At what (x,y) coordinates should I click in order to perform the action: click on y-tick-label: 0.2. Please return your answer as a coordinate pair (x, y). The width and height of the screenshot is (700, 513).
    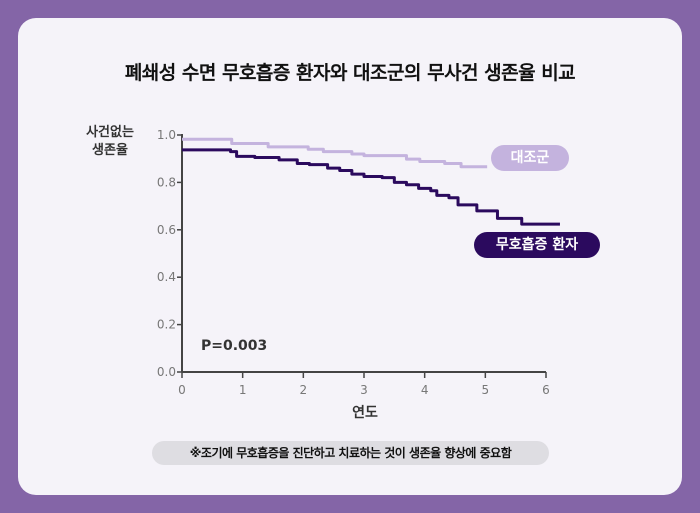
    Looking at the image, I should click on (166, 325).